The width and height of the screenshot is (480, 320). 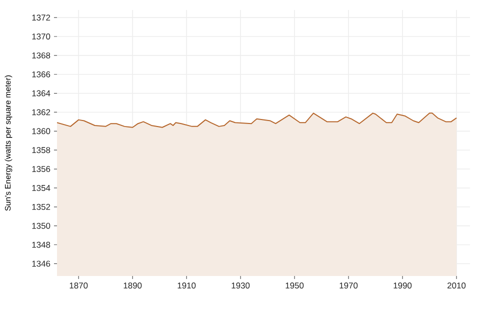 What do you see at coordinates (41, 37) in the screenshot?
I see `y-tick-label: 1370` at bounding box center [41, 37].